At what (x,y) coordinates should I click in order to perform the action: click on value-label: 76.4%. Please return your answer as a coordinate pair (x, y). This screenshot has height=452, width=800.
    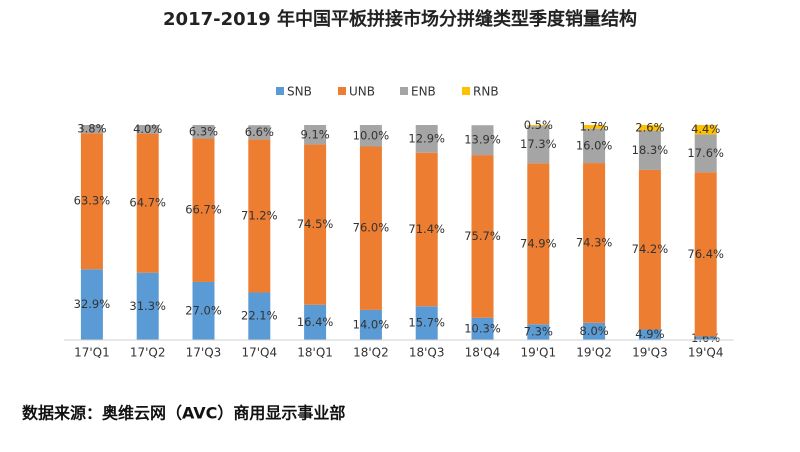
    Looking at the image, I should click on (705, 254).